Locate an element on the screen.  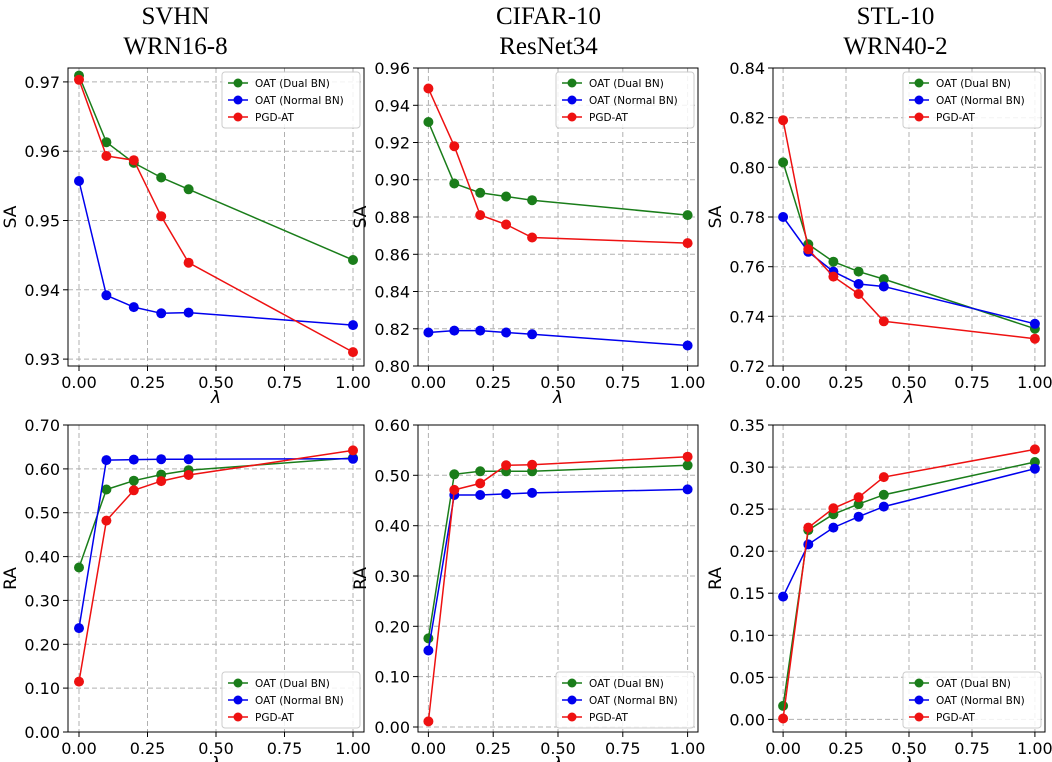
y-tick-label: 0.72 is located at coordinates (747, 366).